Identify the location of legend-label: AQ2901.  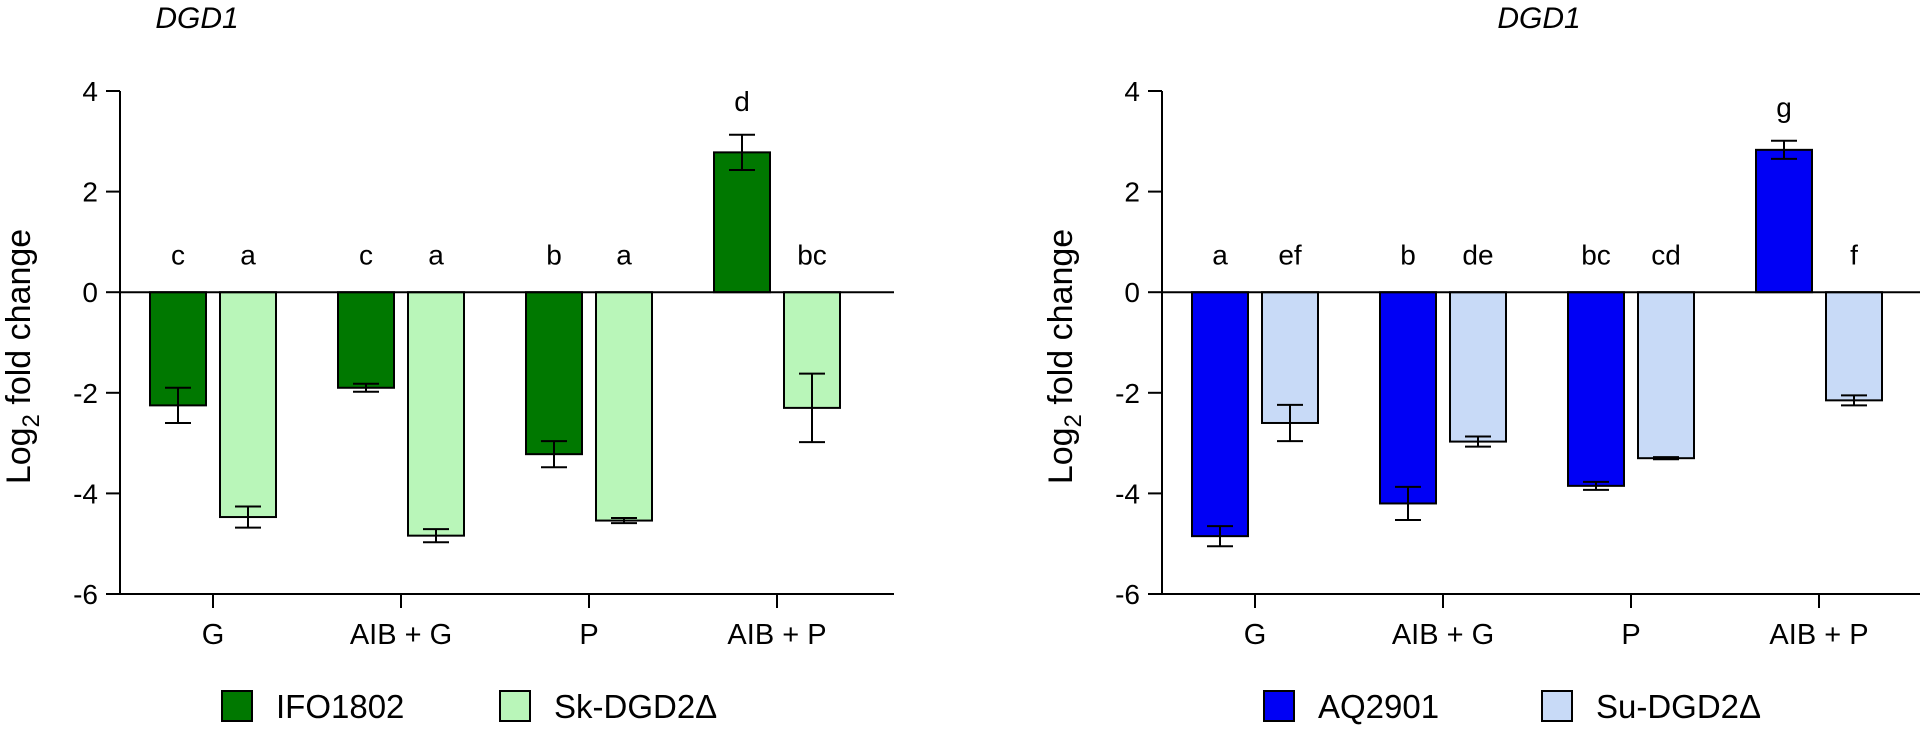
(1378, 706).